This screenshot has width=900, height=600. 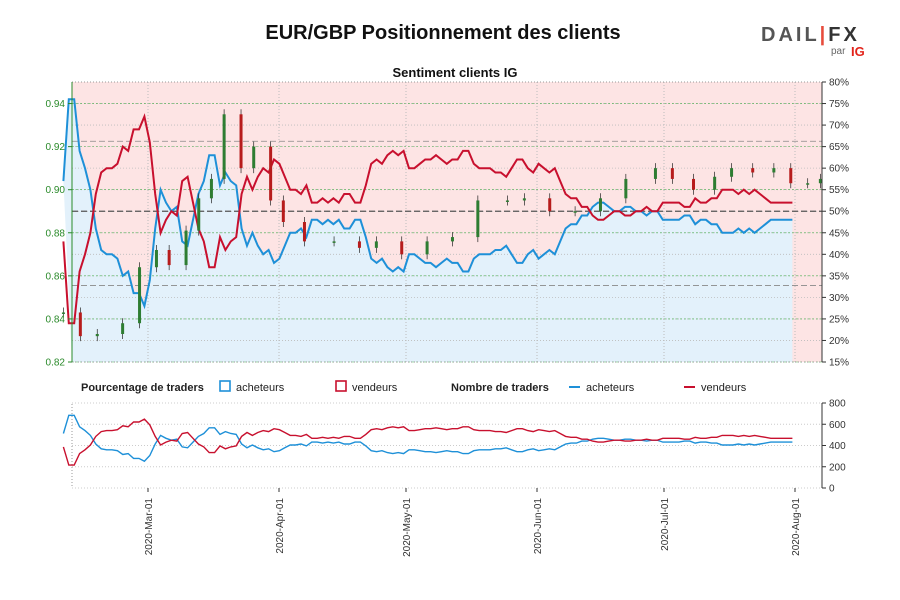 What do you see at coordinates (443, 33) in the screenshot?
I see `chart-title: EUR/GBP Positionnement des clients` at bounding box center [443, 33].